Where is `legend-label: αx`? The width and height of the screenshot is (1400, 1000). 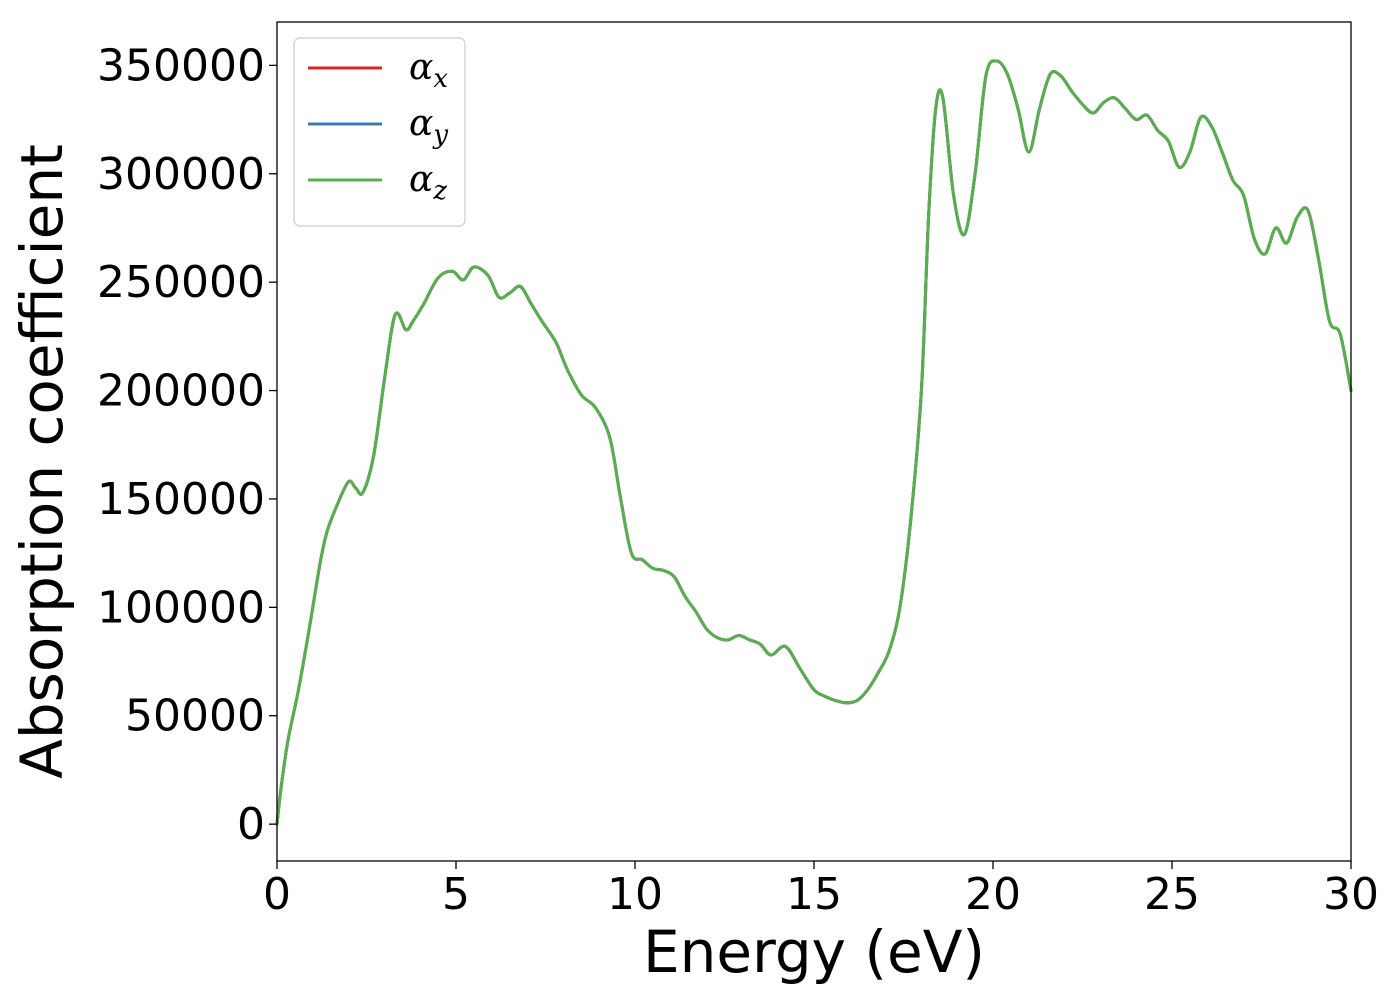 legend-label: αx is located at coordinates (428, 70).